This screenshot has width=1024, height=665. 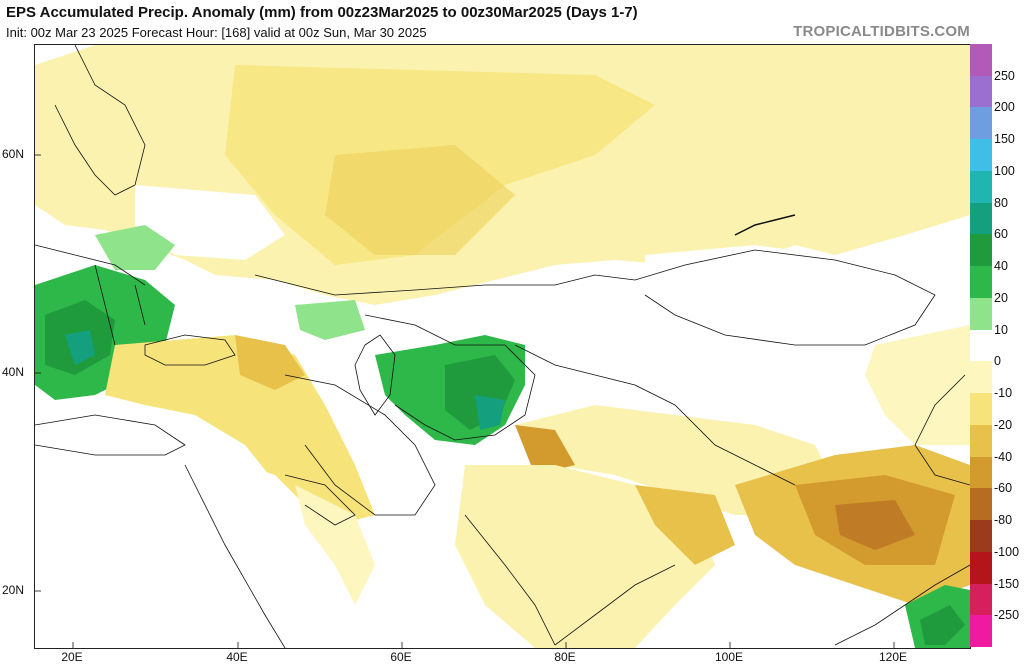 What do you see at coordinates (1001, 266) in the screenshot?
I see `legend-label: 40` at bounding box center [1001, 266].